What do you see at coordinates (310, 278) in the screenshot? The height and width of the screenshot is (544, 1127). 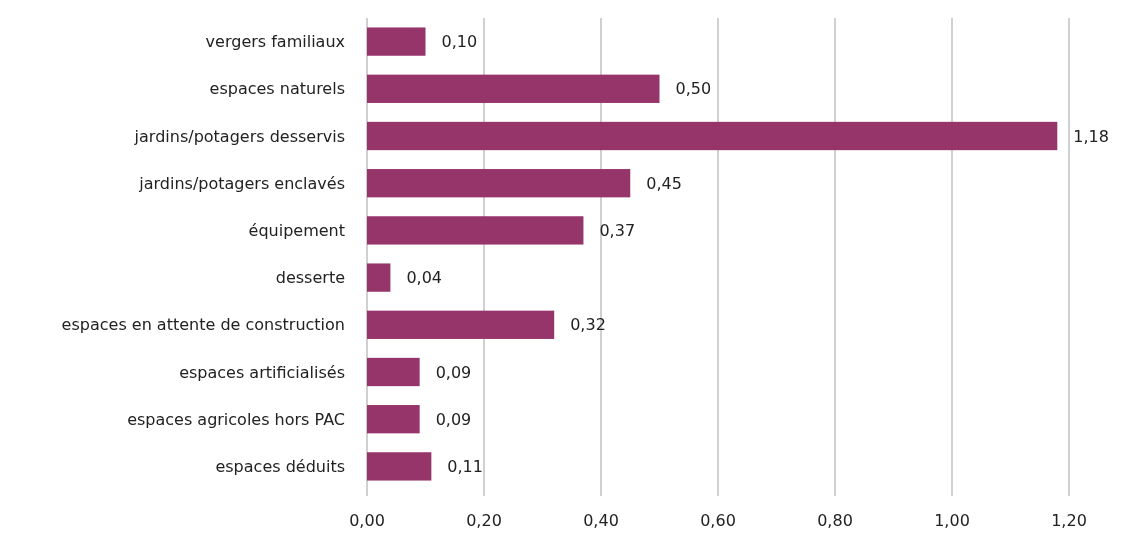 I see `y-tick-label: desserte` at bounding box center [310, 278].